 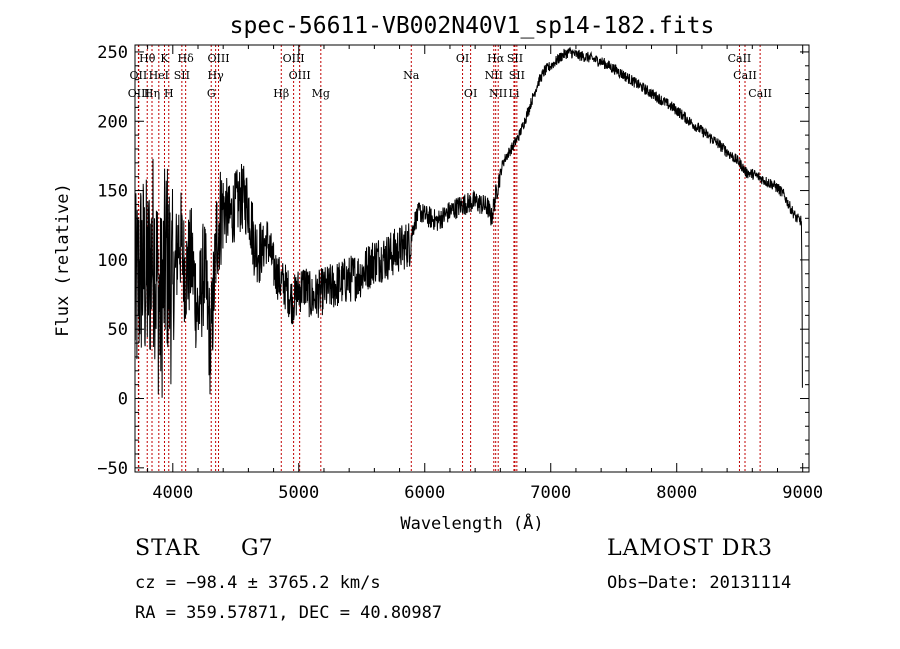 I want to click on line-label-24: Li, so click(x=514, y=93).